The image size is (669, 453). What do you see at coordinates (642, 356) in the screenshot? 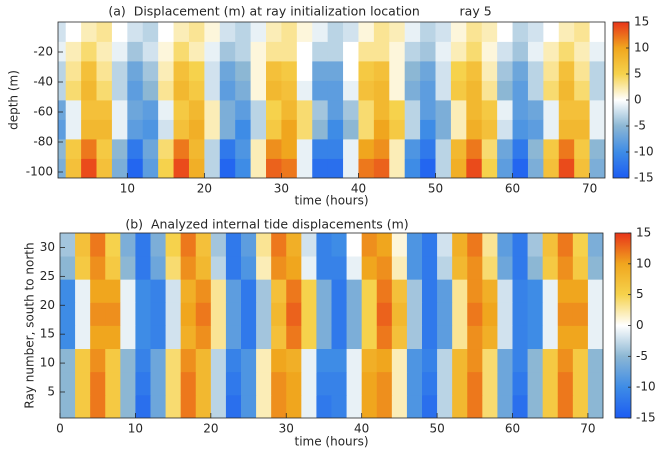
I see `colorbar-tick-label: -5` at bounding box center [642, 356].